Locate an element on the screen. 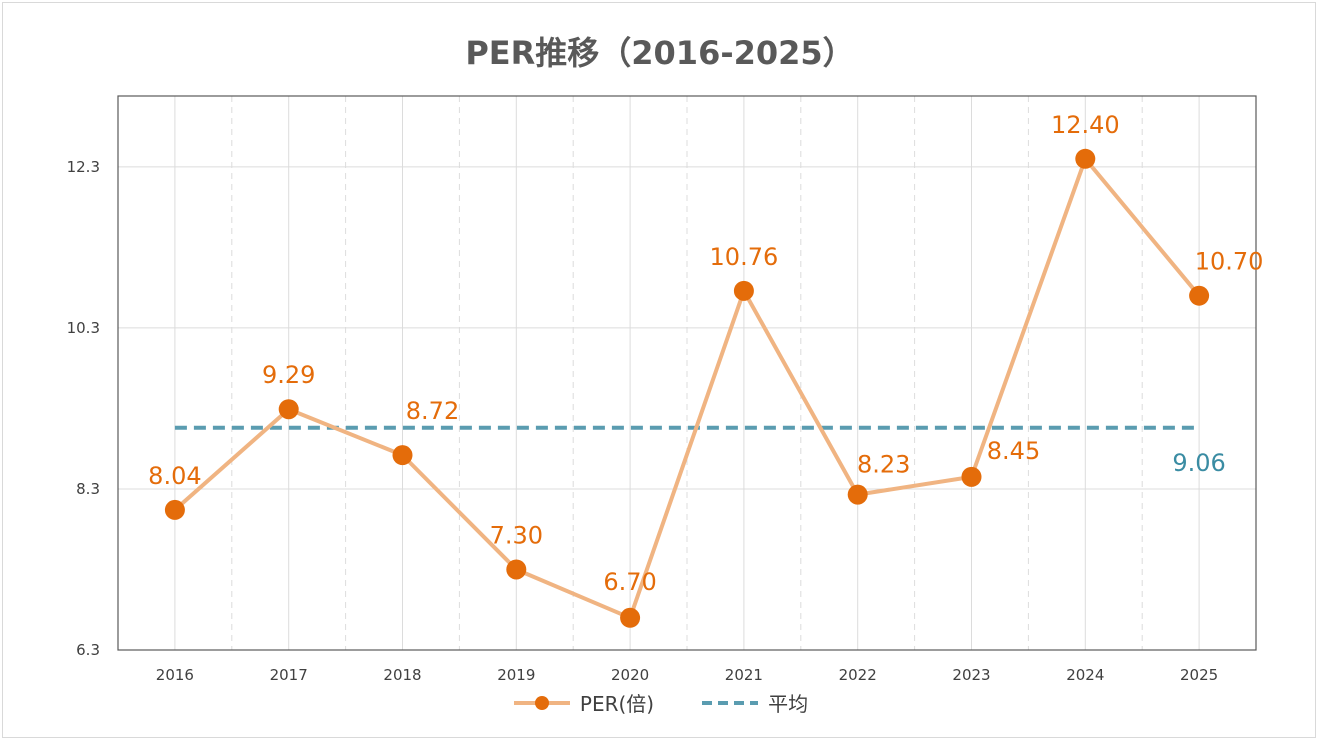  y-tick-label: 12.3 is located at coordinates (83, 167).